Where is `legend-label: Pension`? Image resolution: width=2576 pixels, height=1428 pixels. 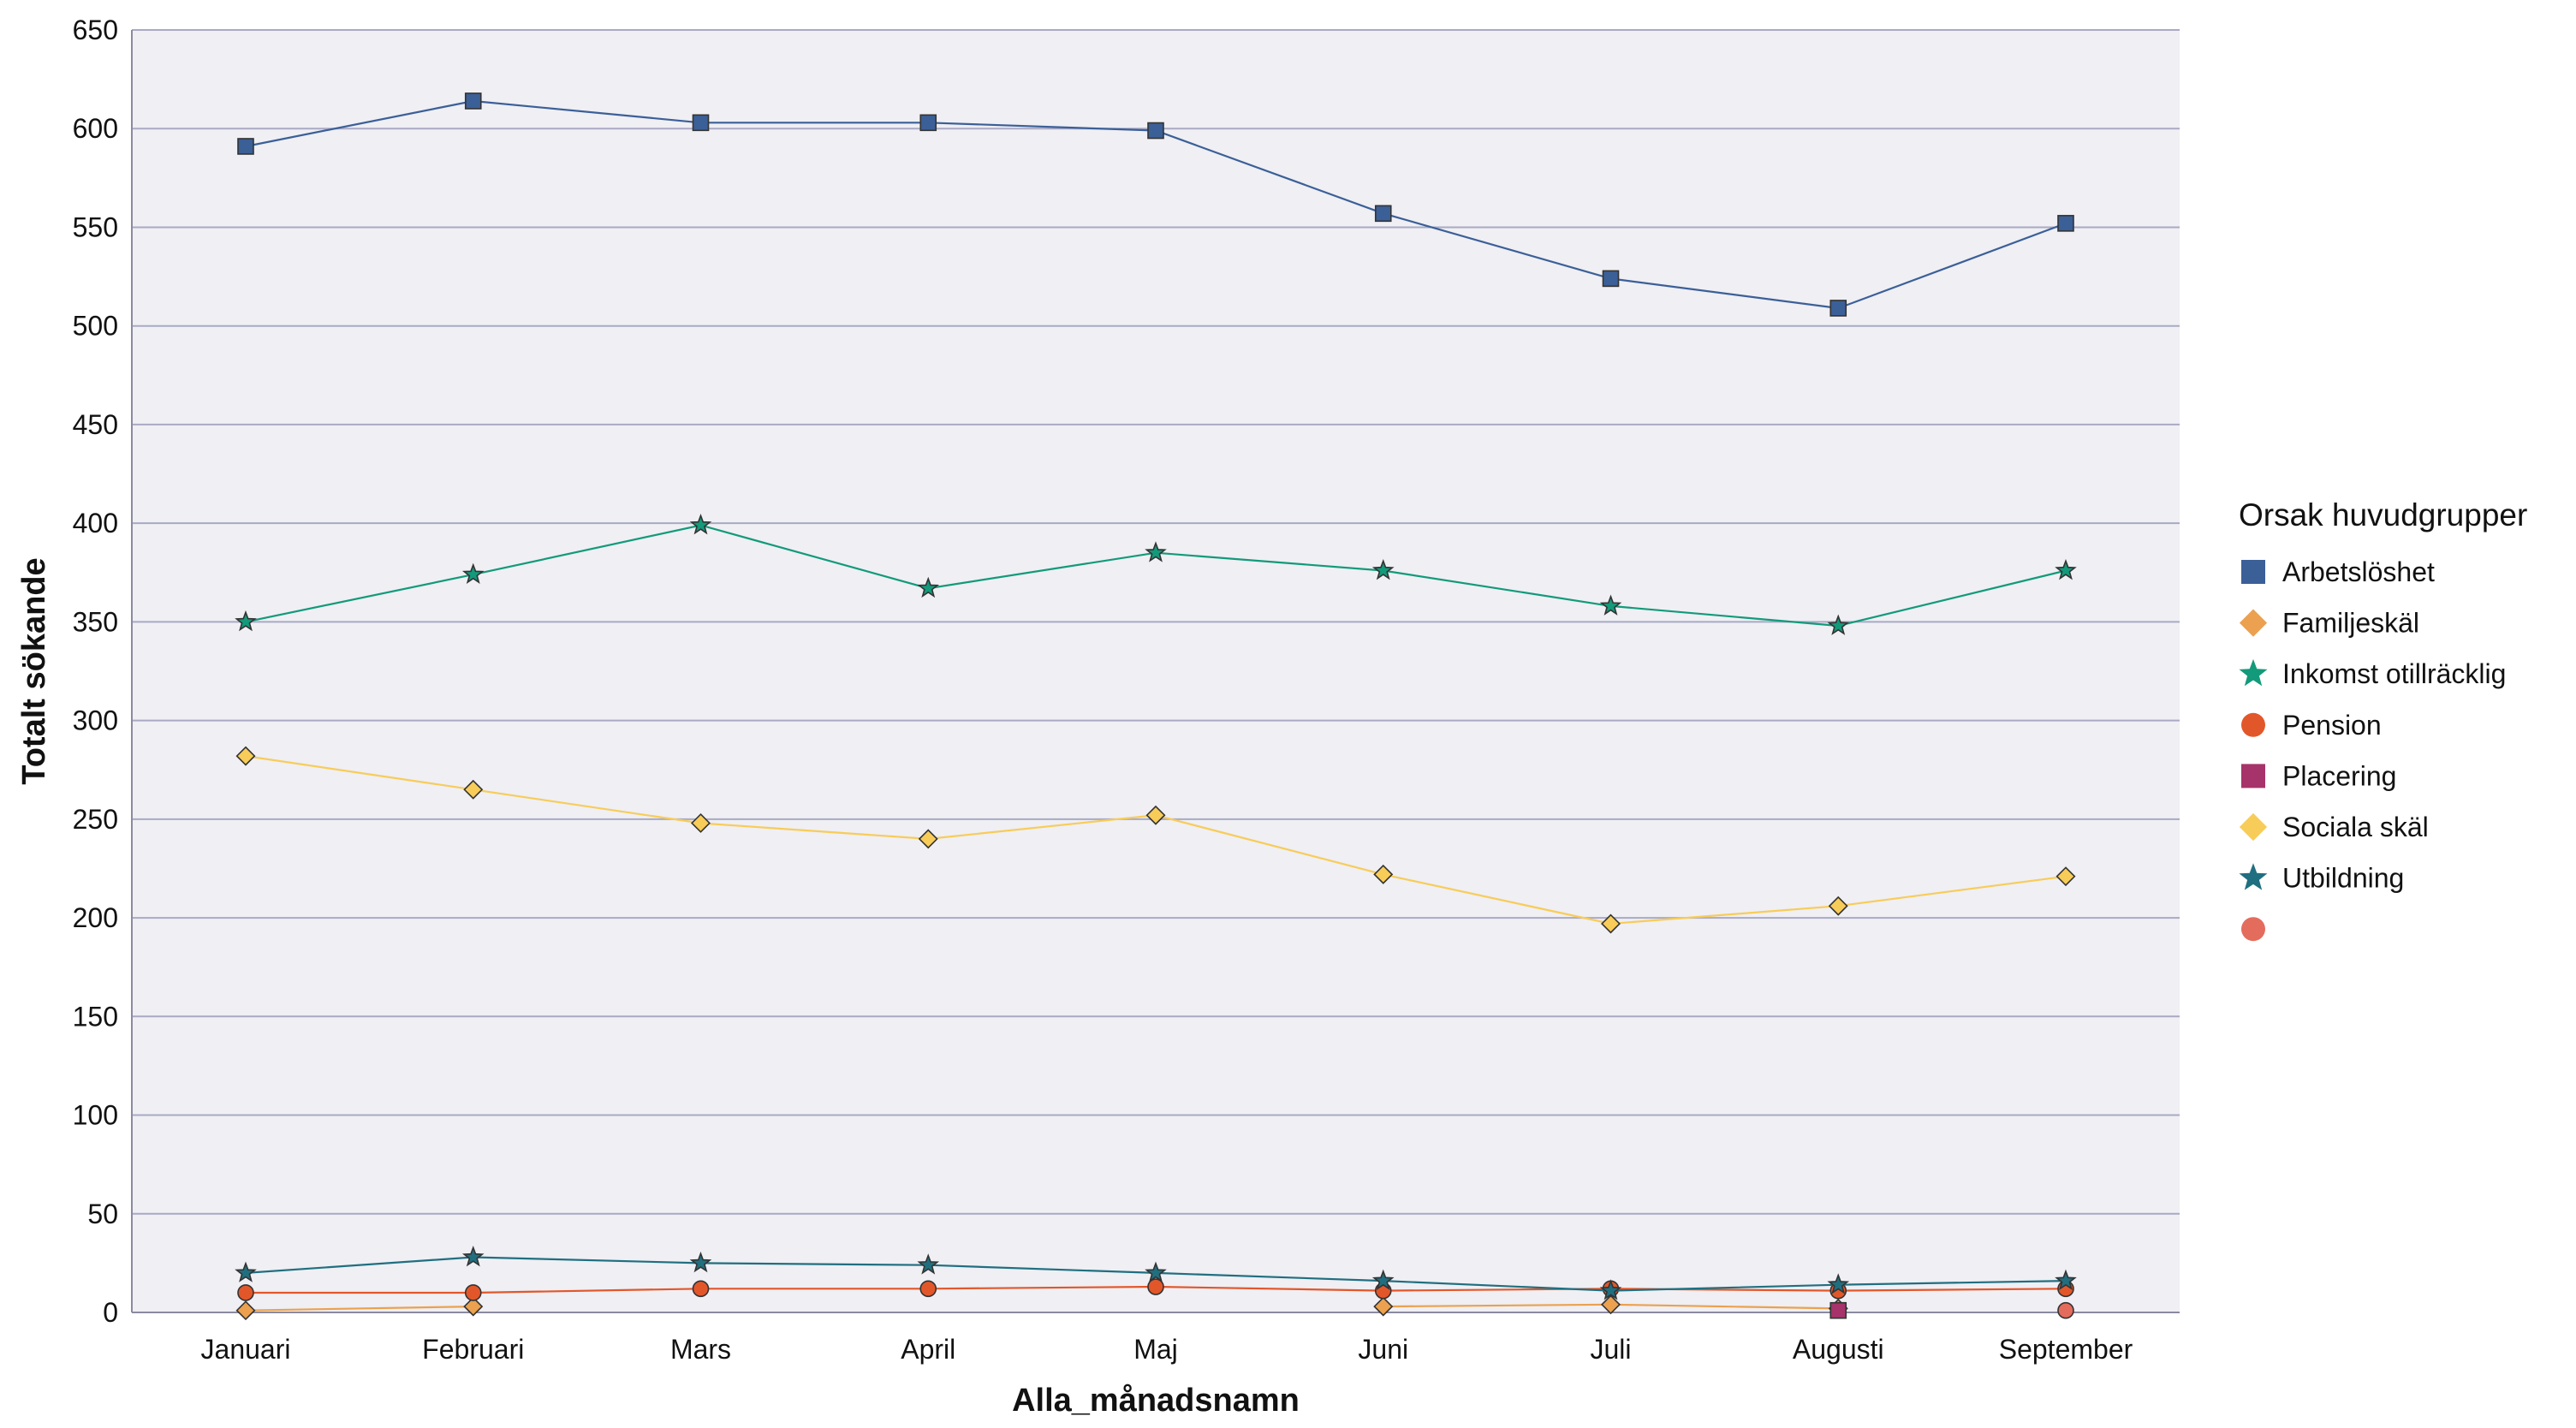 legend-label: Pension is located at coordinates (2332, 725).